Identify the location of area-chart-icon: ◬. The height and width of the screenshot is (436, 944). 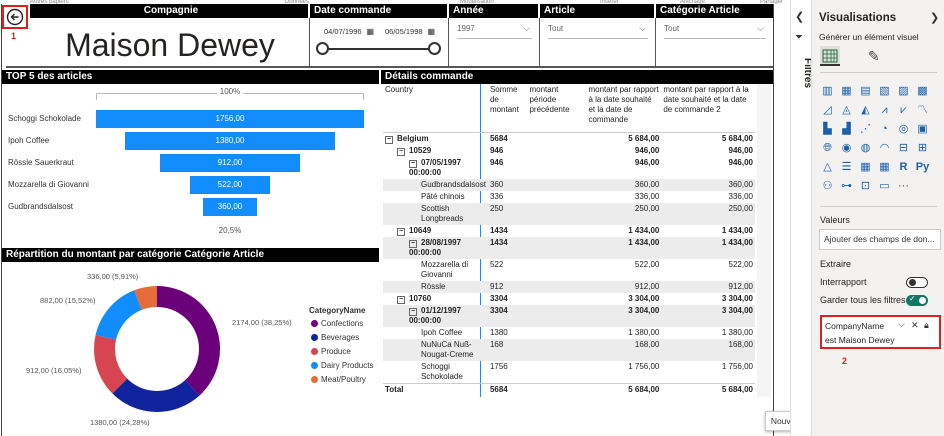
(846, 110).